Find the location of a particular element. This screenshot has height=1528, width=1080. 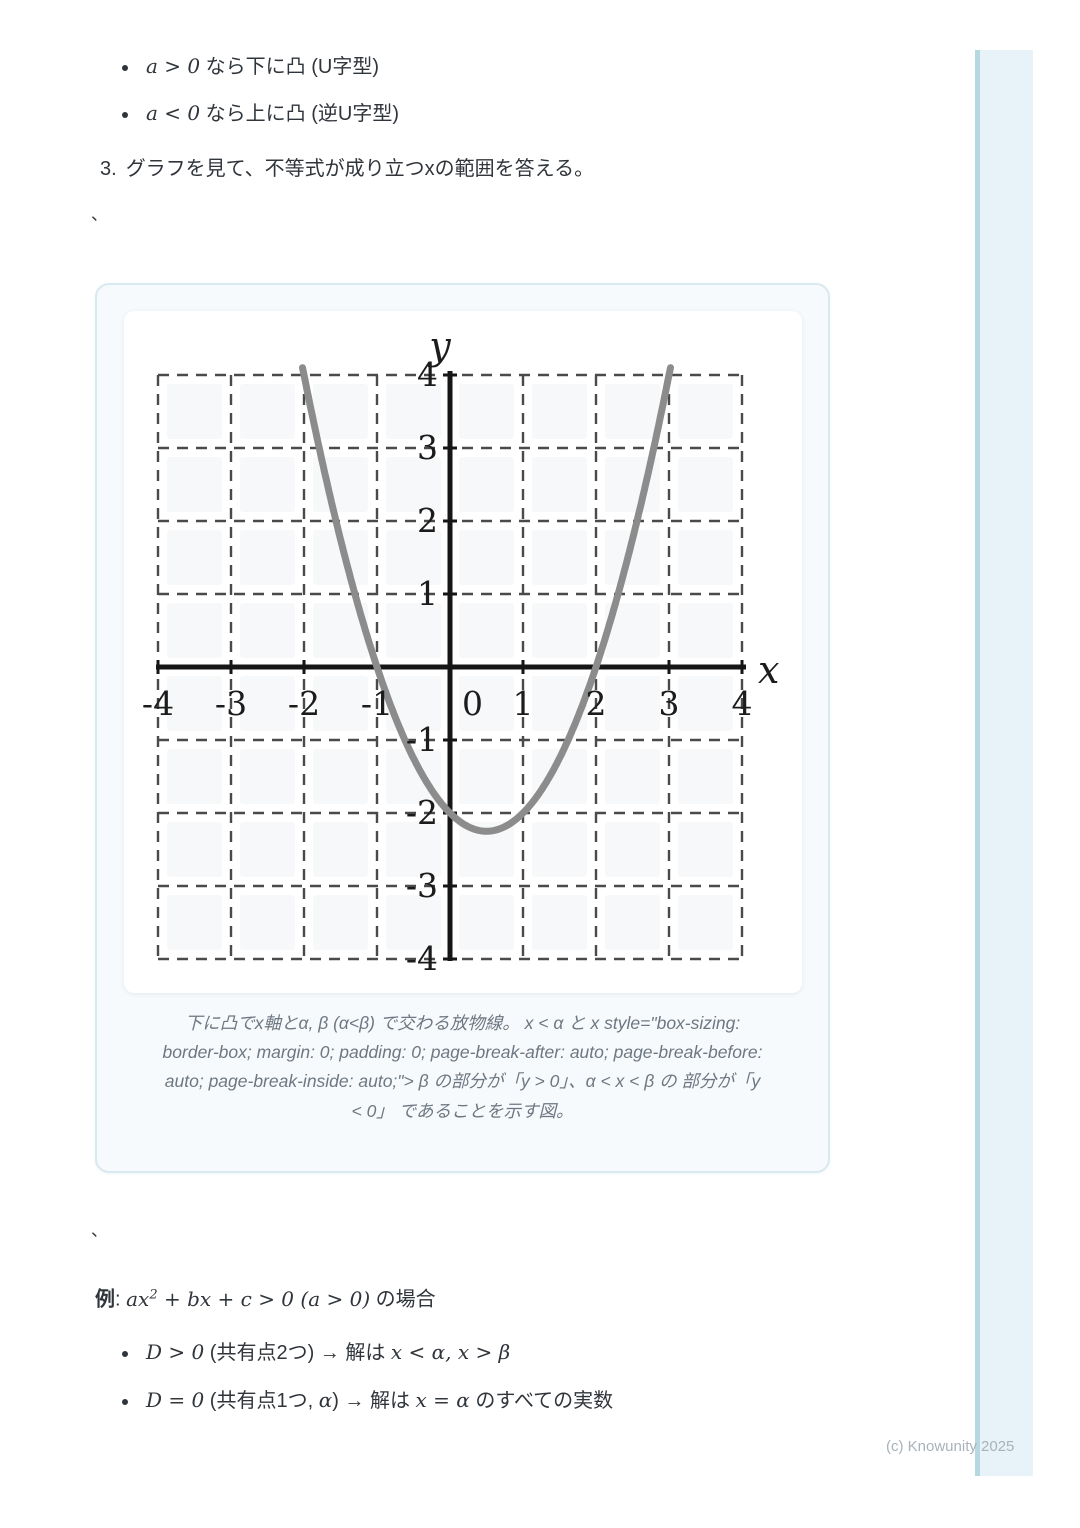

math-expression: a > 0 is located at coordinates (173, 66).